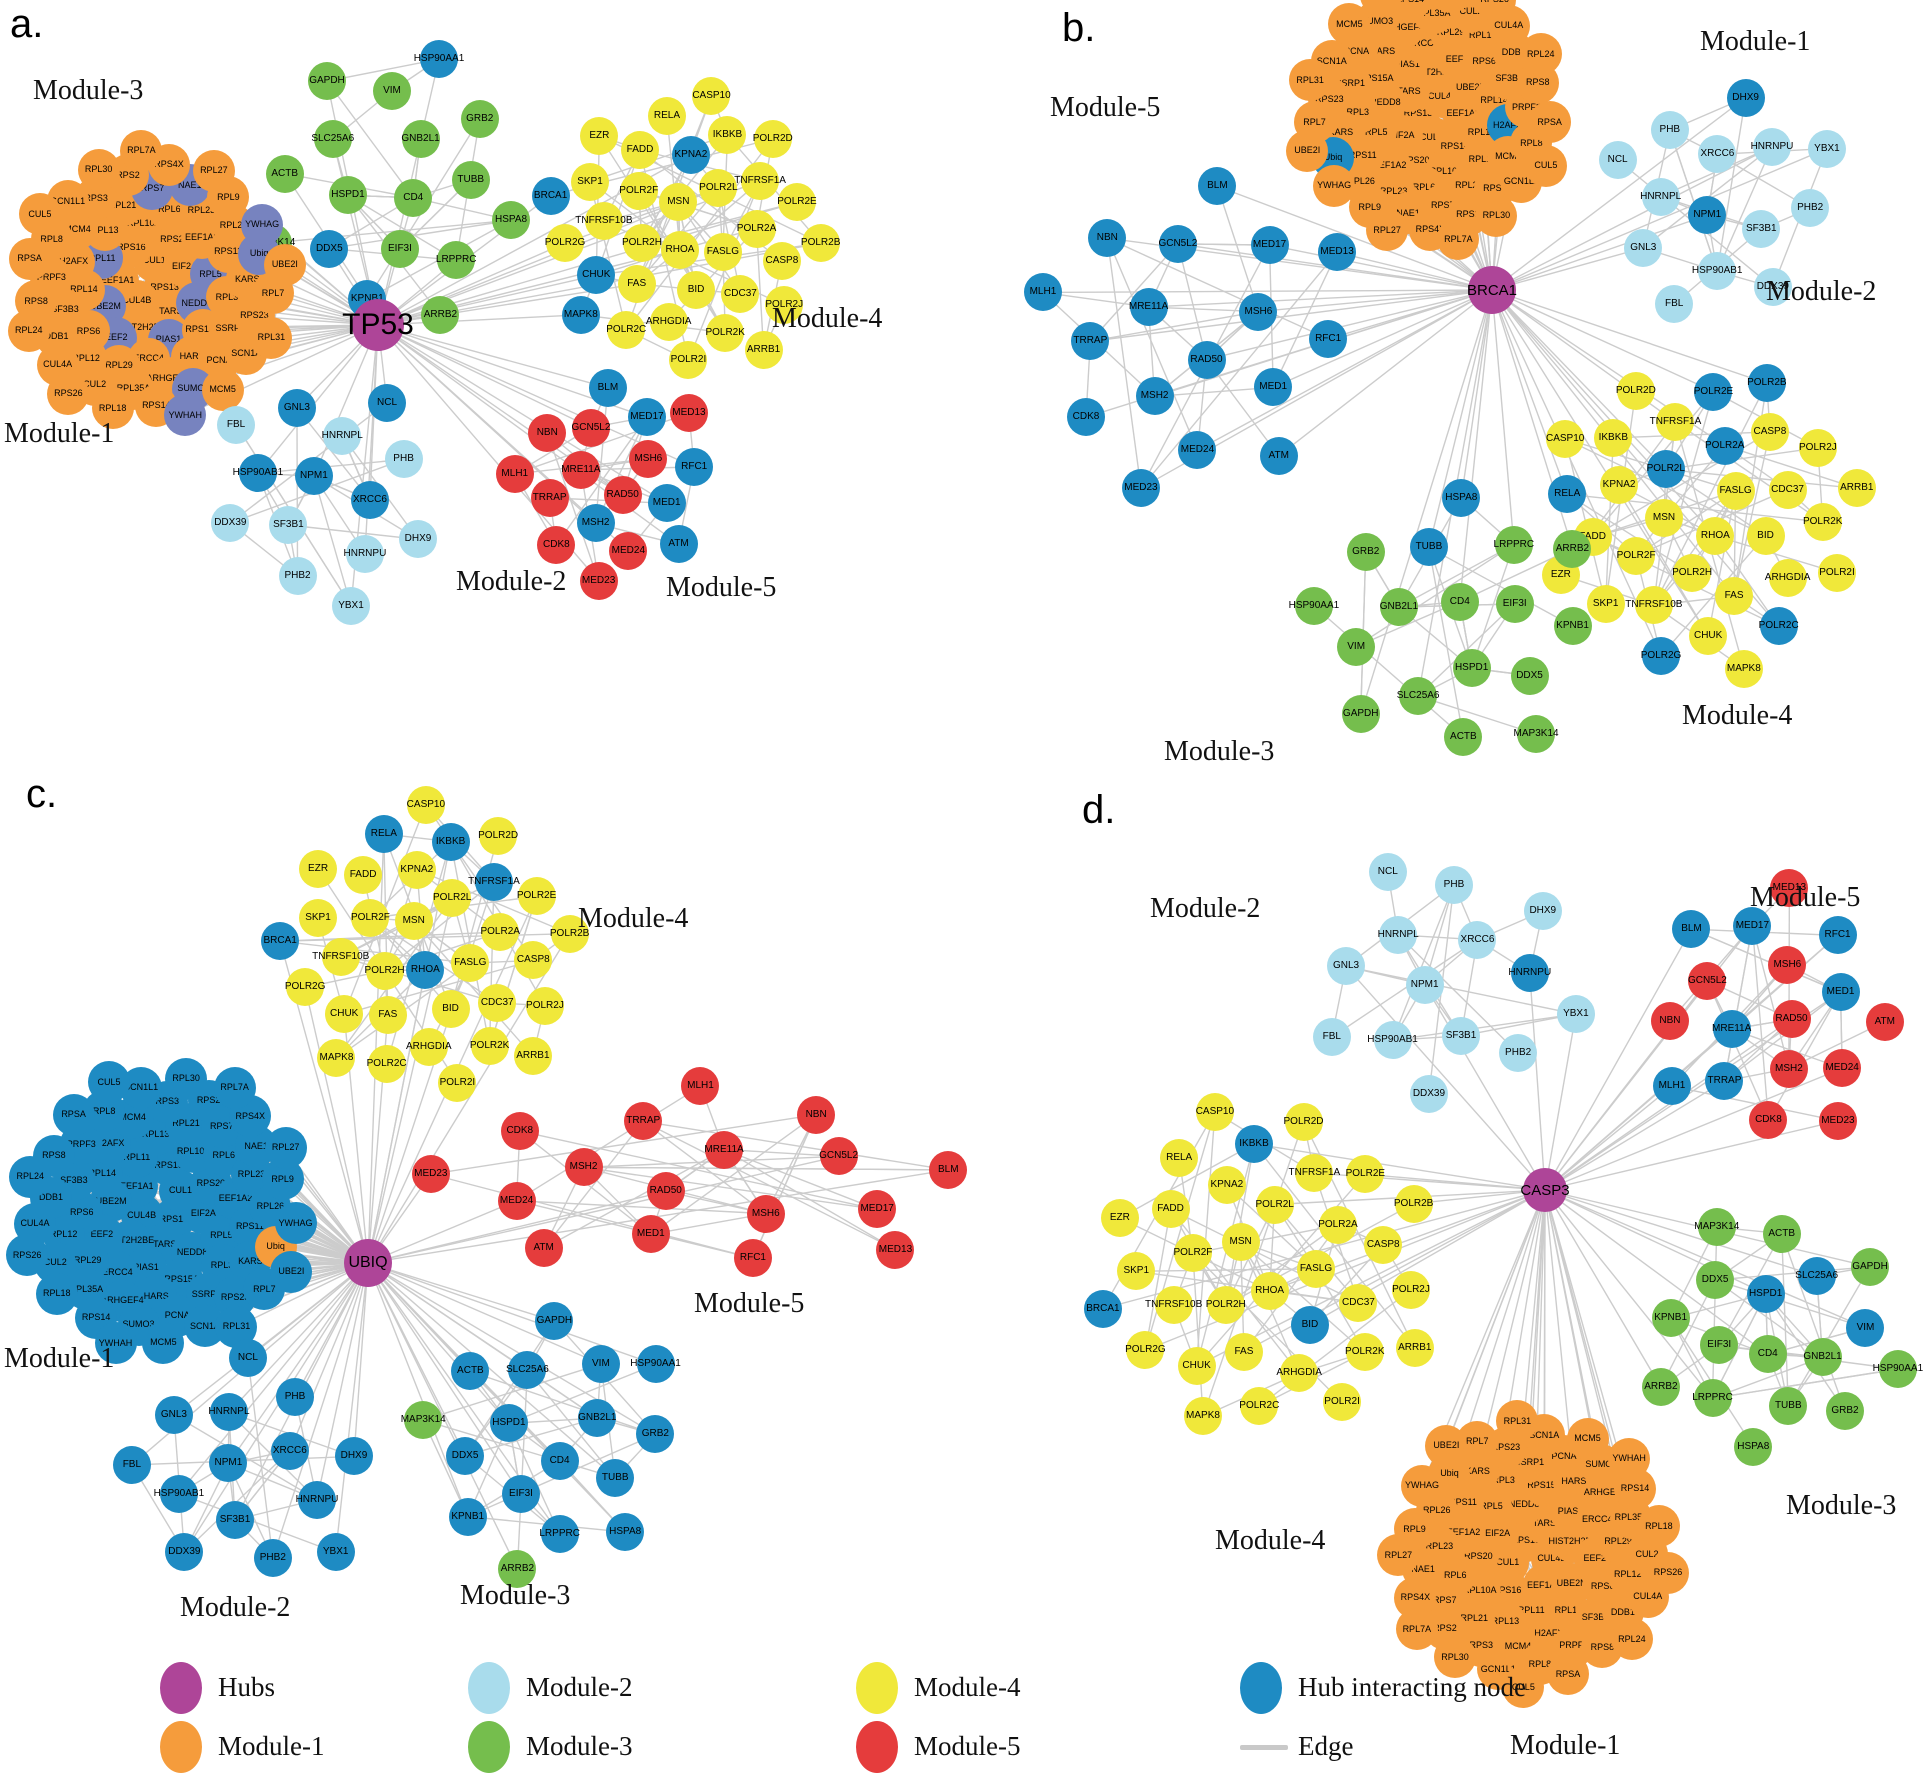 The width and height of the screenshot is (1923, 1775). What do you see at coordinates (288, 524) in the screenshot?
I see `node-sf3b1: SF3B1` at bounding box center [288, 524].